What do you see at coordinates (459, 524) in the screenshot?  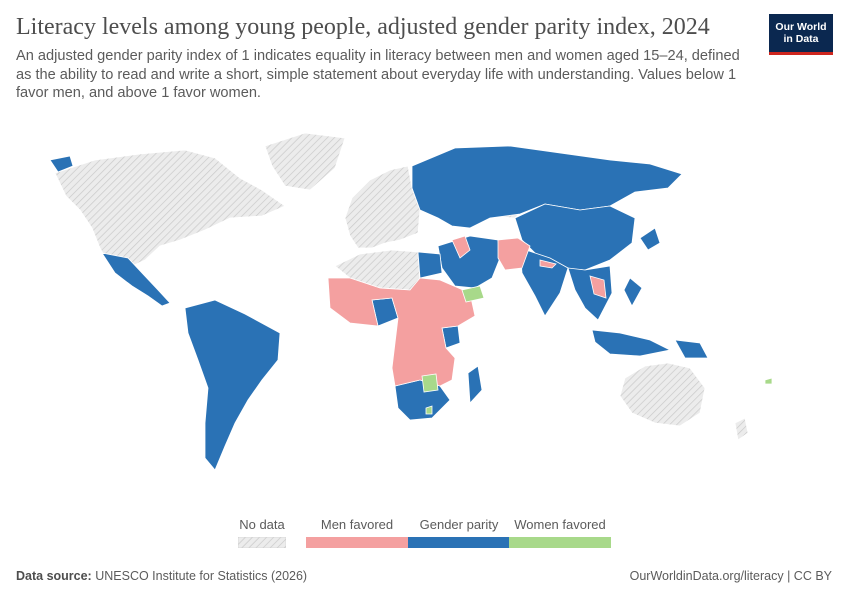 I see `legend-label-gender-parity: Gender parity` at bounding box center [459, 524].